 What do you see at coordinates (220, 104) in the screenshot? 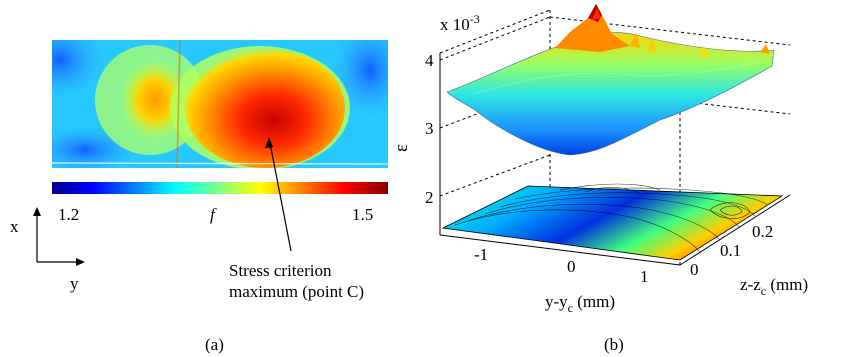
I see `heatmap` at bounding box center [220, 104].